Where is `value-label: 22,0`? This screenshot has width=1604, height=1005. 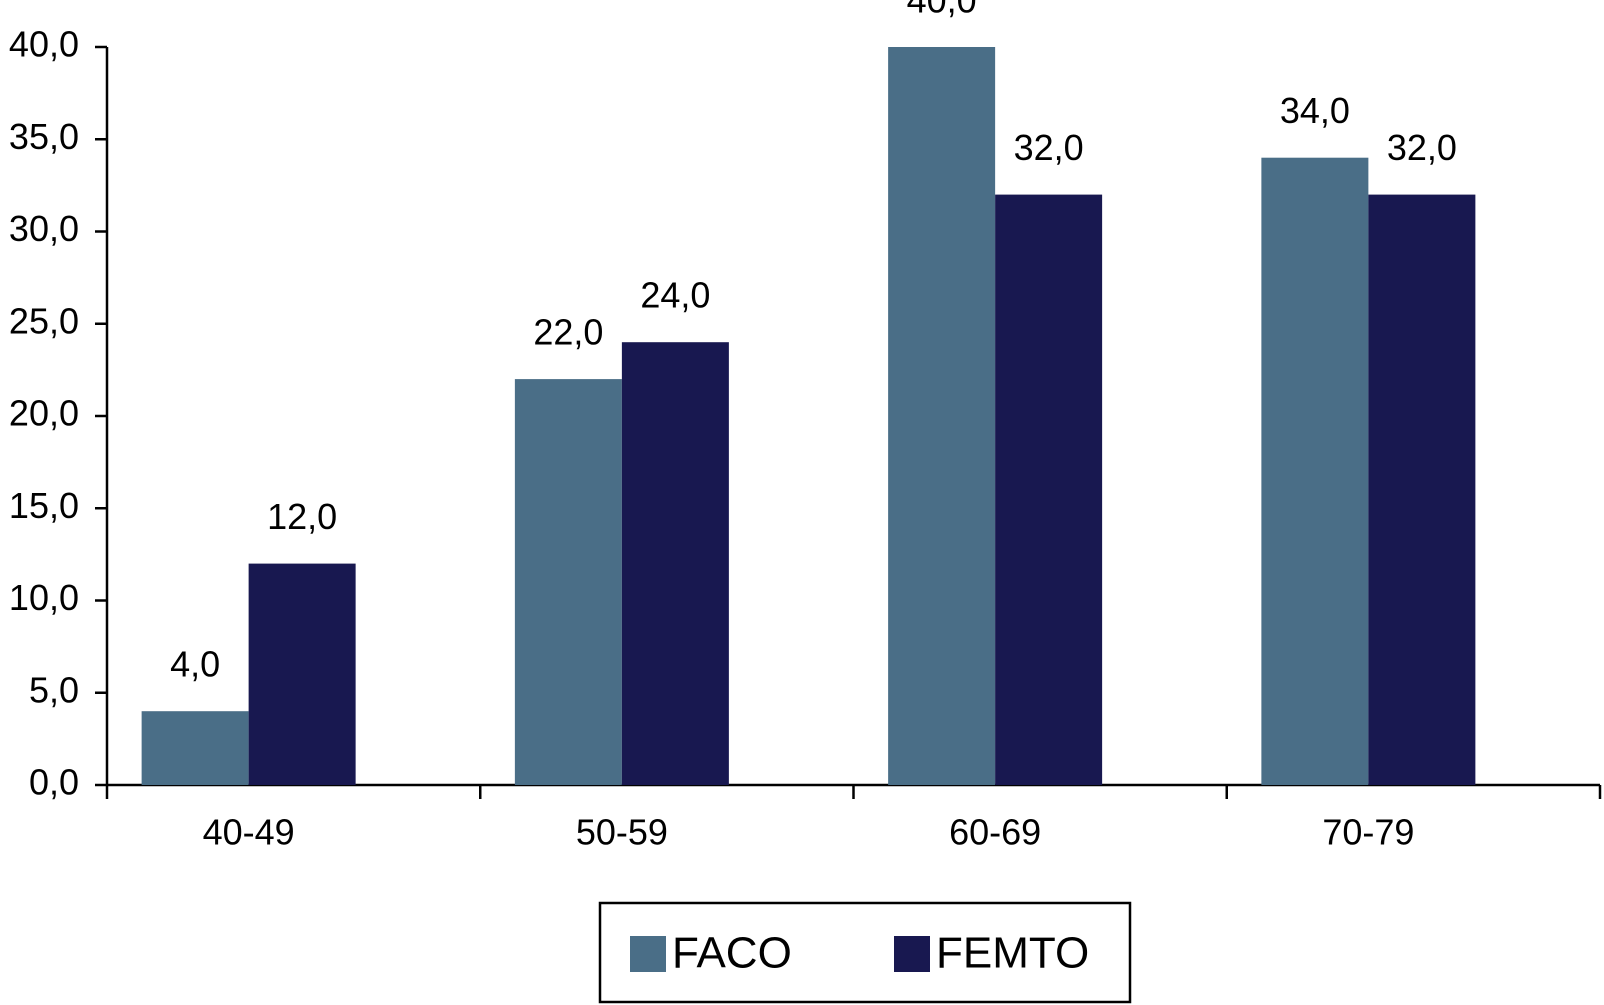 value-label: 22,0 is located at coordinates (568, 332).